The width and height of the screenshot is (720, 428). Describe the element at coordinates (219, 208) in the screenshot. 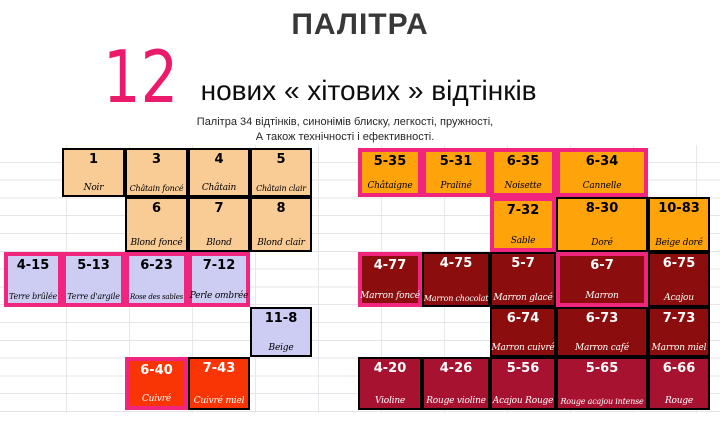

I see `shade-code: 7` at that location.